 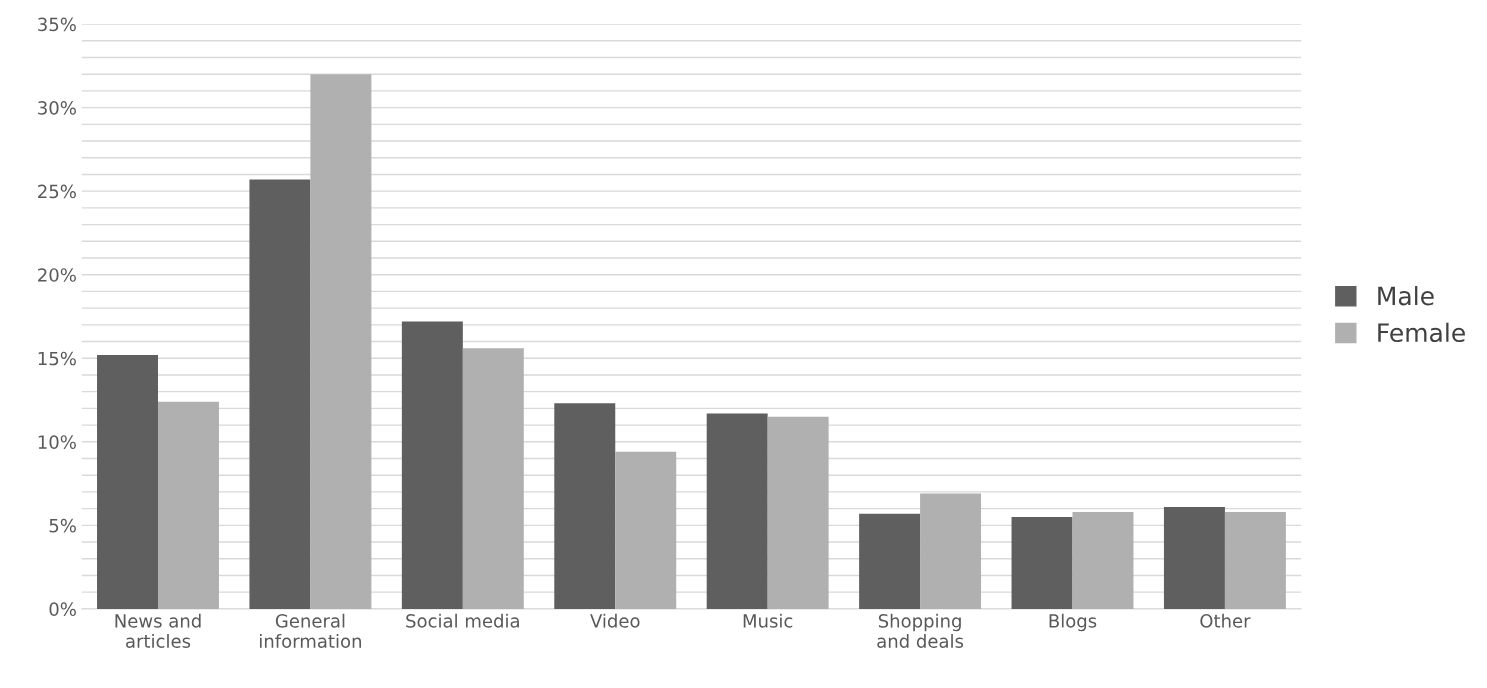 I want to click on x-tick-label: Other, so click(x=1225, y=620).